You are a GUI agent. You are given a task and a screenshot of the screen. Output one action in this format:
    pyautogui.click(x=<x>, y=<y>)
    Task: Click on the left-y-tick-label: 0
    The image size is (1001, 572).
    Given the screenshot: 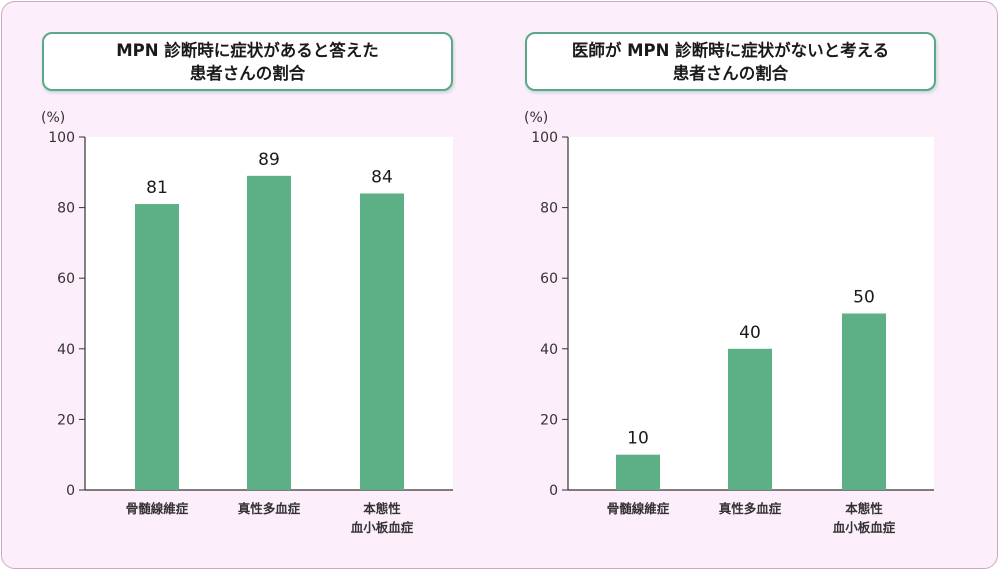 What is the action you would take?
    pyautogui.click(x=70, y=491)
    